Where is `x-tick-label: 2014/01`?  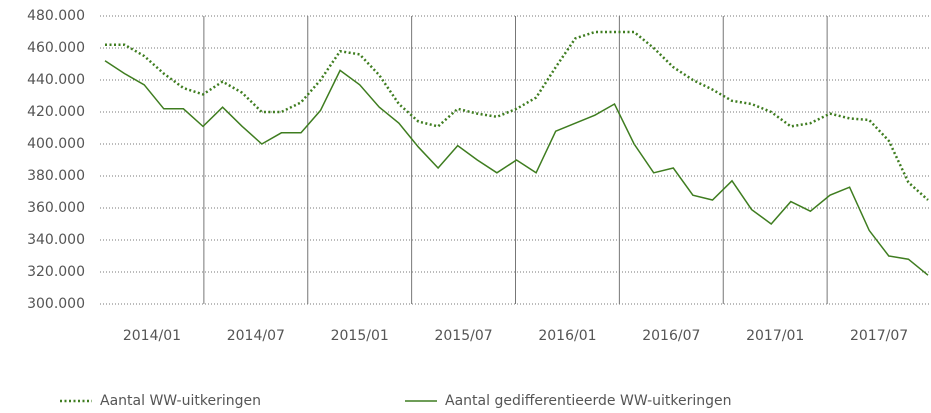
x-tick-label: 2014/01 is located at coordinates (152, 336).